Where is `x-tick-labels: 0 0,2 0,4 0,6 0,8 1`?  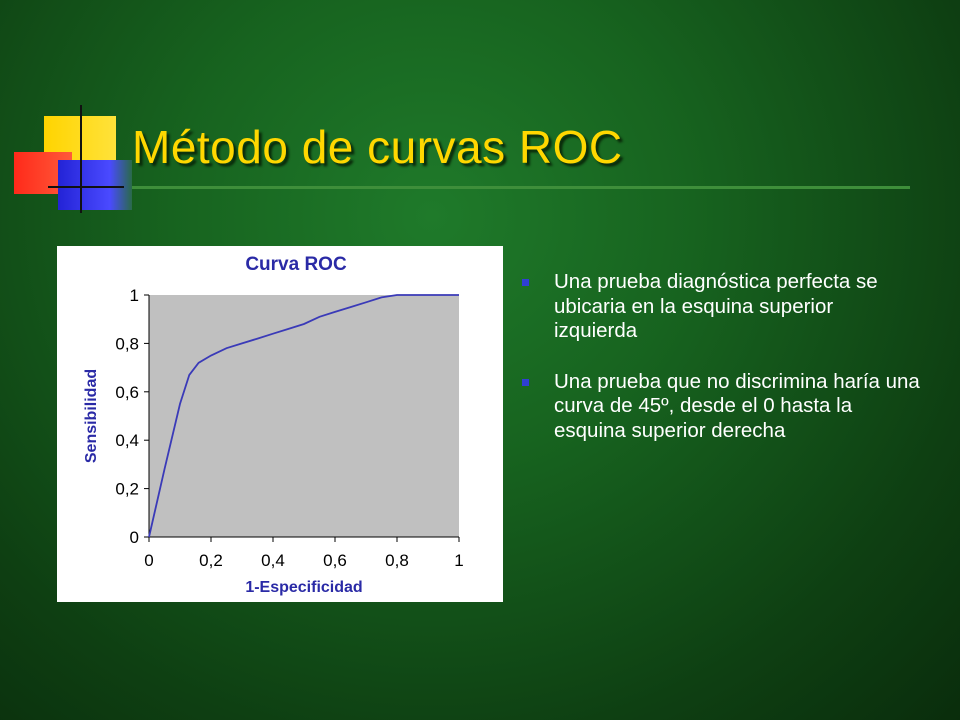
x-tick-labels: 0 0,2 0,4 0,6 0,8 1 is located at coordinates (303, 560).